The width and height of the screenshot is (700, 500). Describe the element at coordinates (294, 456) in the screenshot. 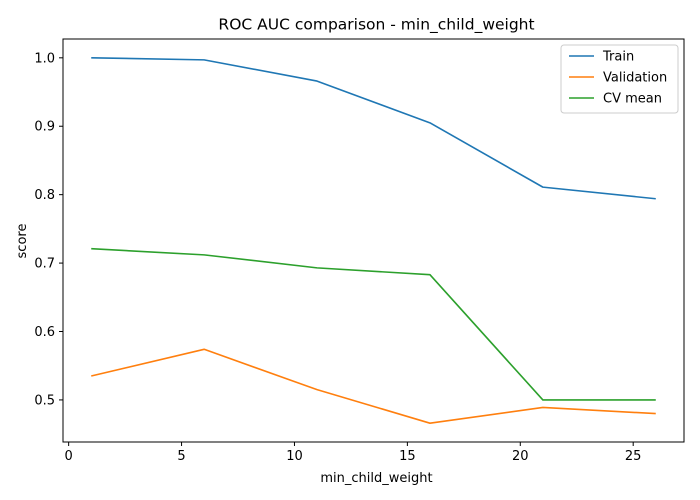

I see `x-tick-label: 10` at that location.